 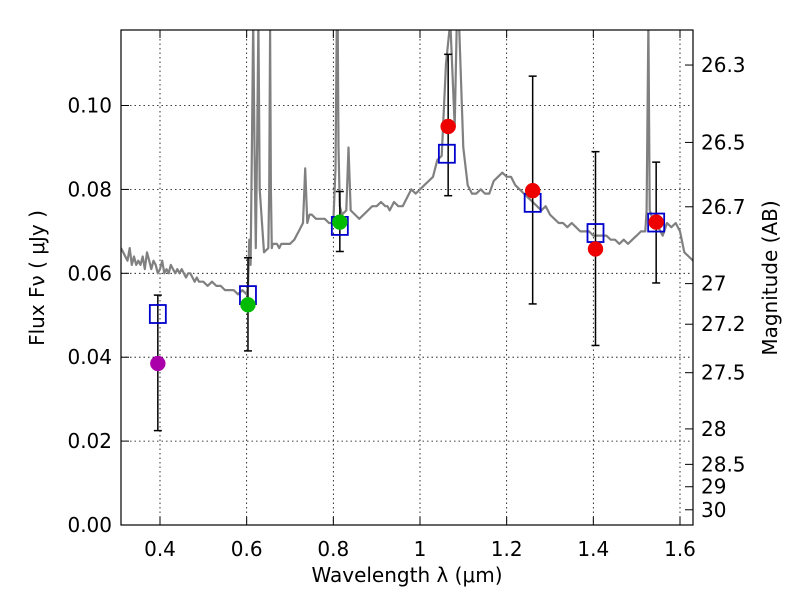 What do you see at coordinates (713, 284) in the screenshot?
I see `y2-tick-label: 27` at bounding box center [713, 284].